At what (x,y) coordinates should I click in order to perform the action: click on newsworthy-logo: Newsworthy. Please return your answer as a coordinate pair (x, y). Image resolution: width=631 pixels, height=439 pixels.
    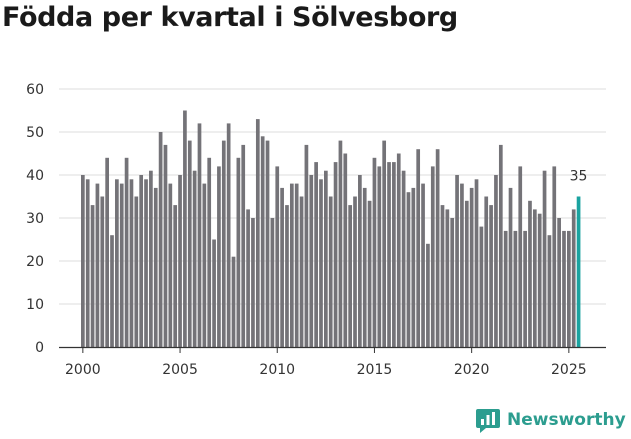
    Looking at the image, I should click on (550, 420).